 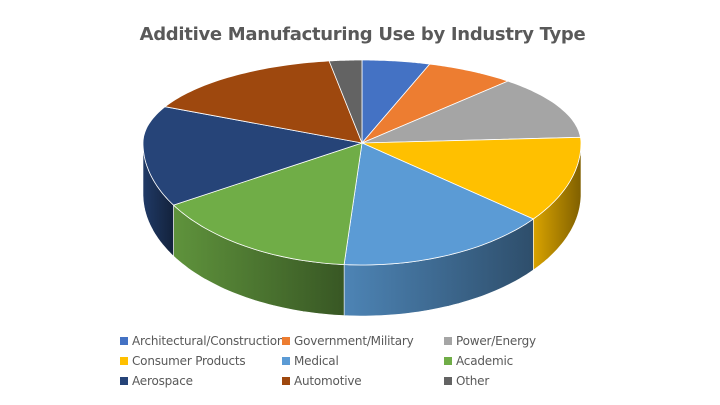 What do you see at coordinates (363, 381) in the screenshot?
I see `legend-item-automotive: Automotive` at bounding box center [363, 381].